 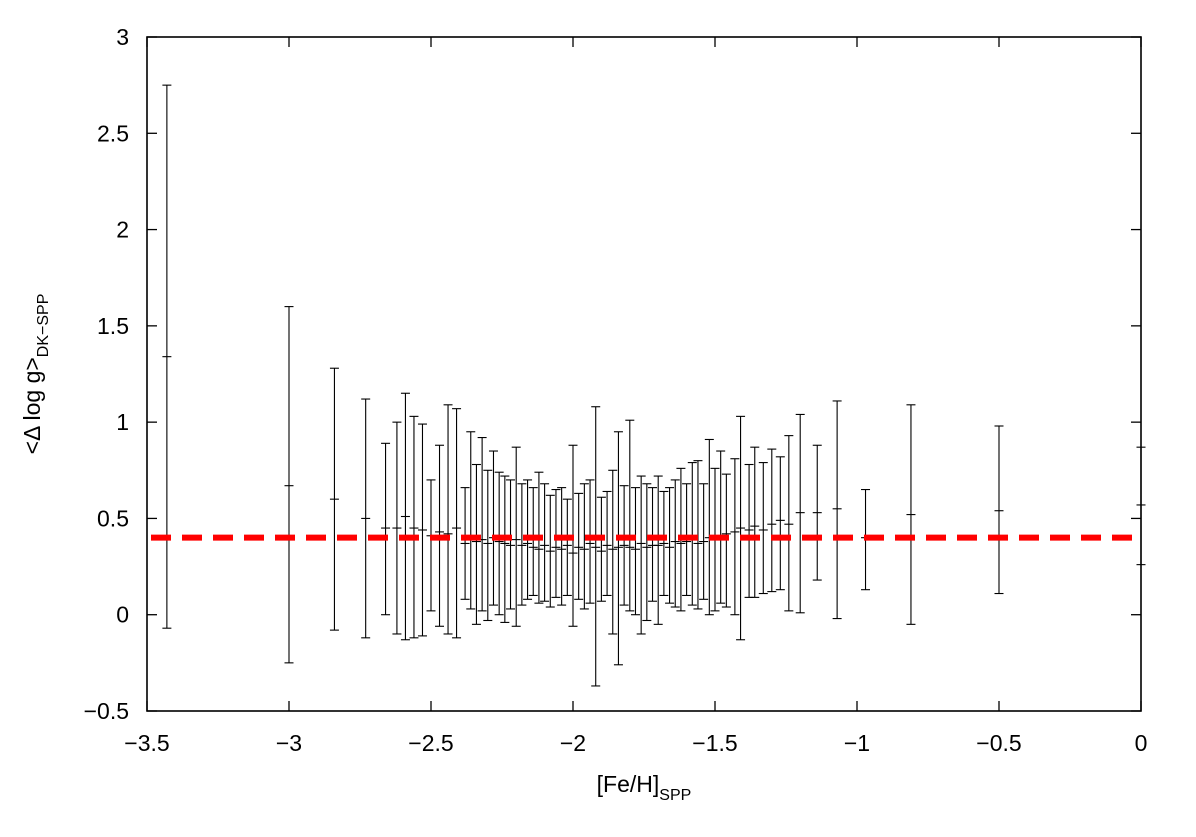 I want to click on y-tick-label: 3, so click(x=122, y=37).